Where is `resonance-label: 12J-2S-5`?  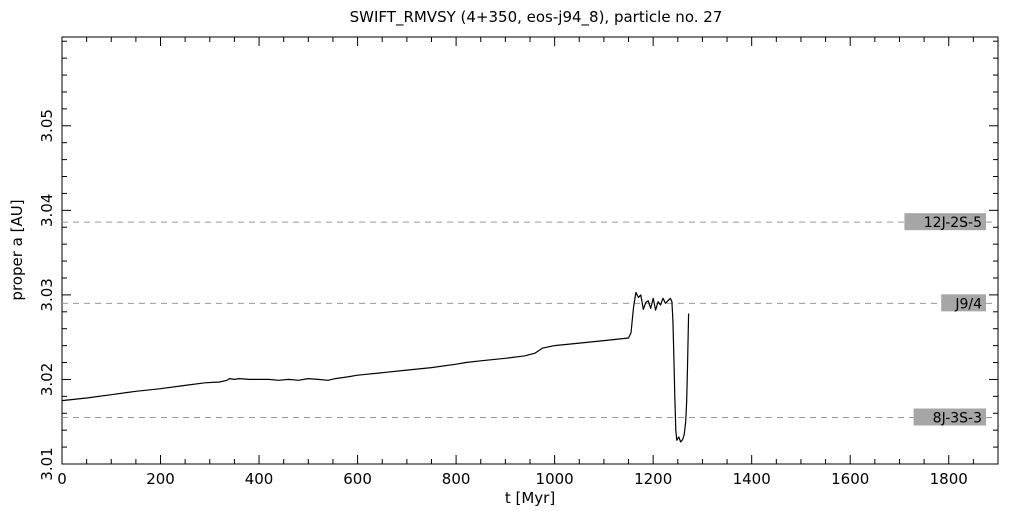
resonance-label: 12J-2S-5 is located at coordinates (953, 223).